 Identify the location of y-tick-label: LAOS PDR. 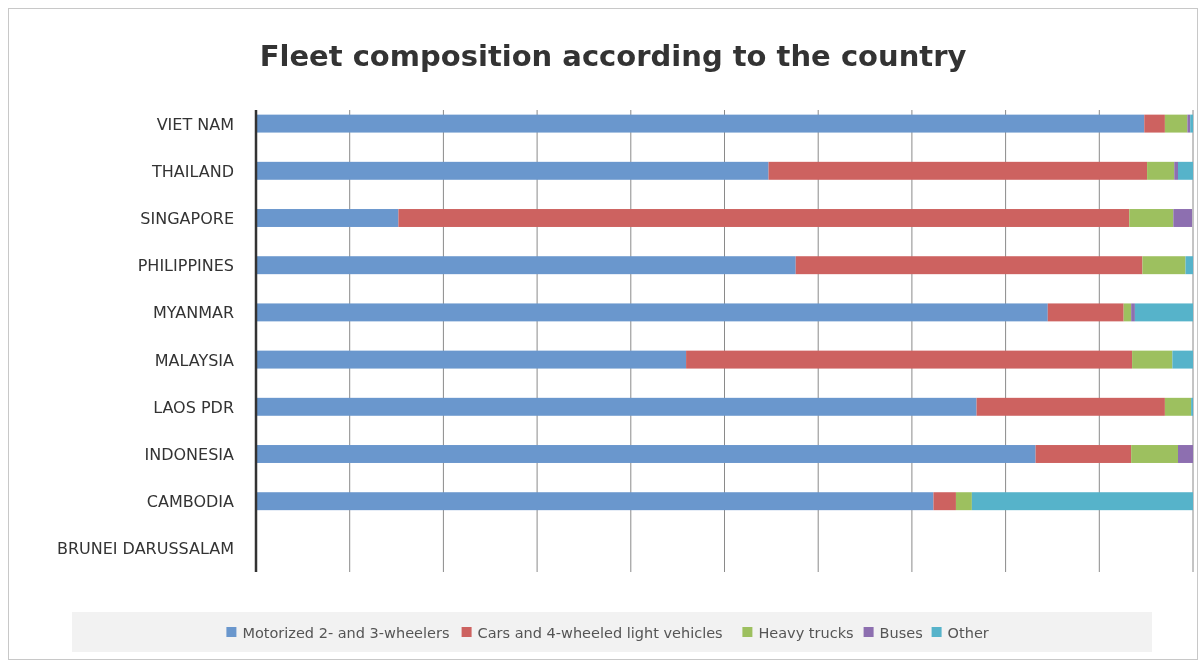
(193, 407).